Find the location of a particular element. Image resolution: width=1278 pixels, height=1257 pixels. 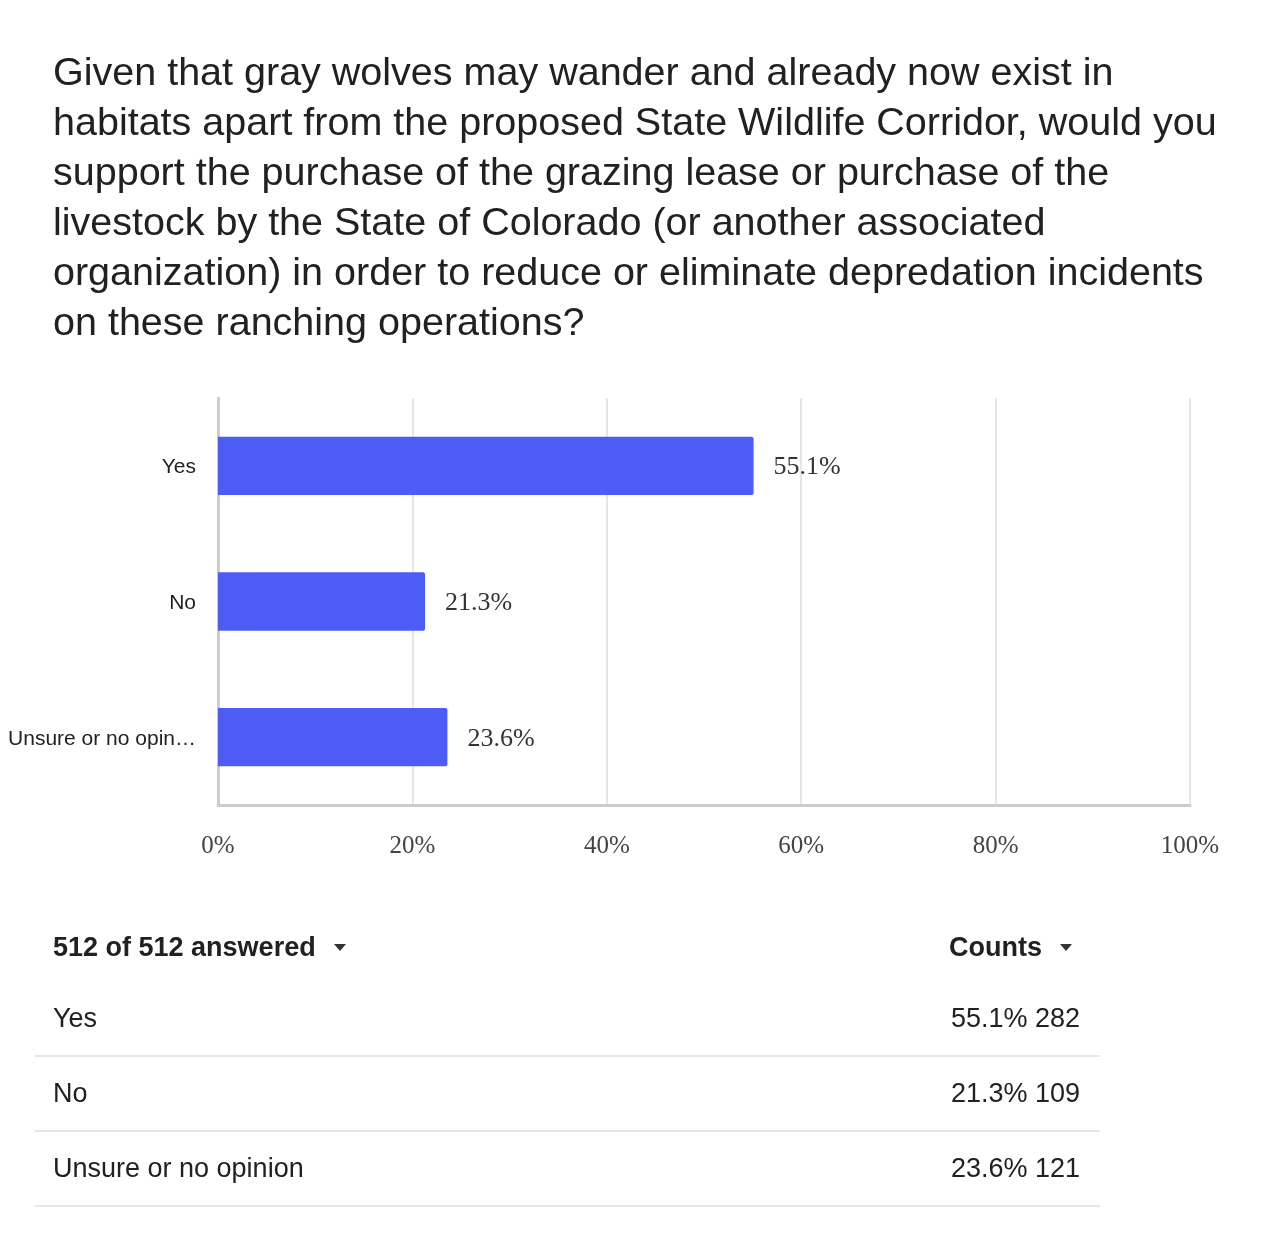

text: 23.6% 121 is located at coordinates (1015, 1168).